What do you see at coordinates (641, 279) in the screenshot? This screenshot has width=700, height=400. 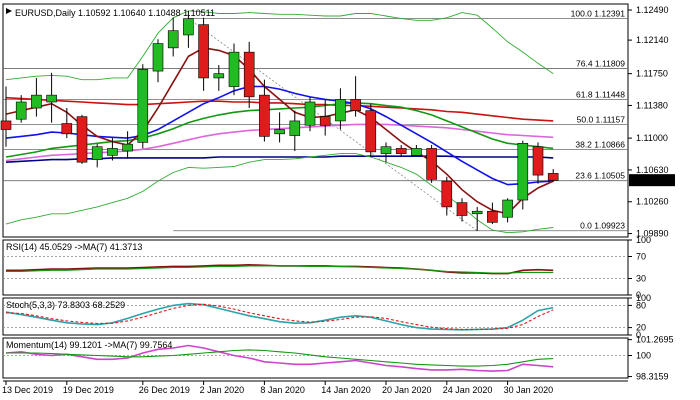 I see `y-tick-label: 30` at bounding box center [641, 279].